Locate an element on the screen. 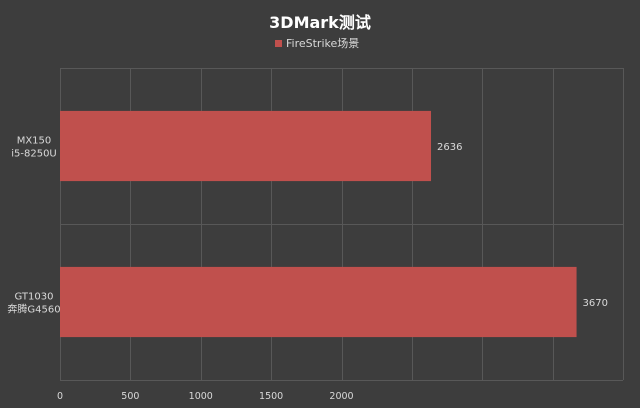 This screenshot has width=640, height=408. tick-label: 1500 is located at coordinates (271, 396).